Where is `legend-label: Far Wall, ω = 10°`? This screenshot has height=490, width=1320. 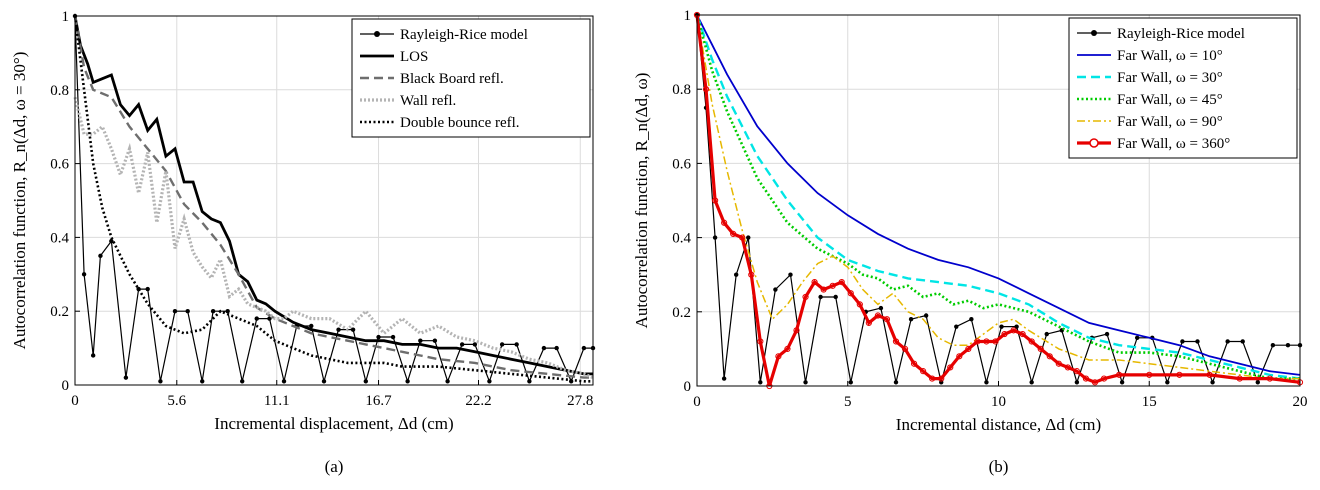 legend-label: Far Wall, ω = 10° is located at coordinates (1170, 56).